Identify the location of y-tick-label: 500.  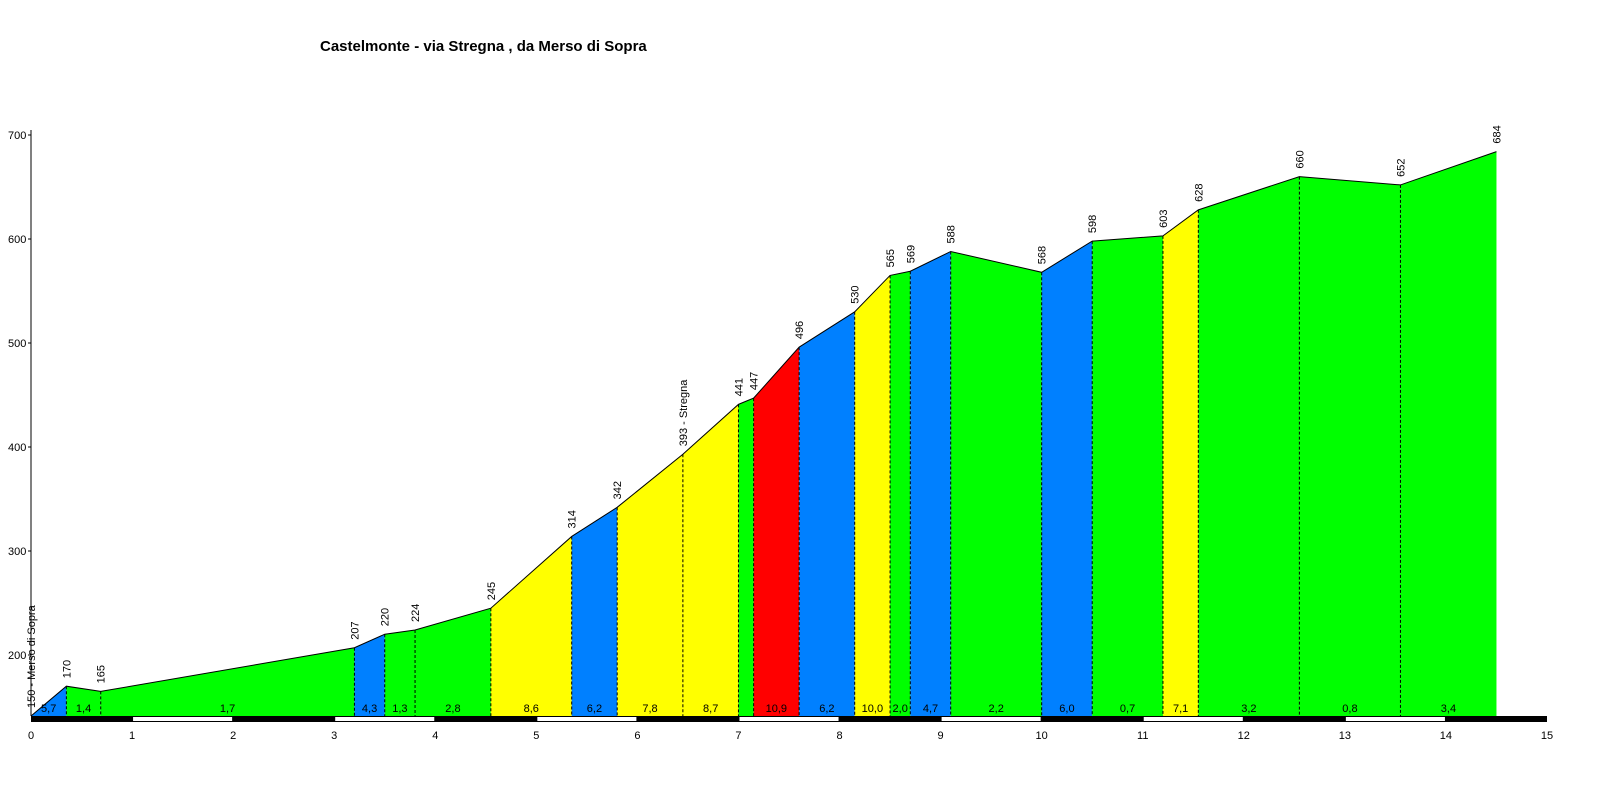
(17, 344).